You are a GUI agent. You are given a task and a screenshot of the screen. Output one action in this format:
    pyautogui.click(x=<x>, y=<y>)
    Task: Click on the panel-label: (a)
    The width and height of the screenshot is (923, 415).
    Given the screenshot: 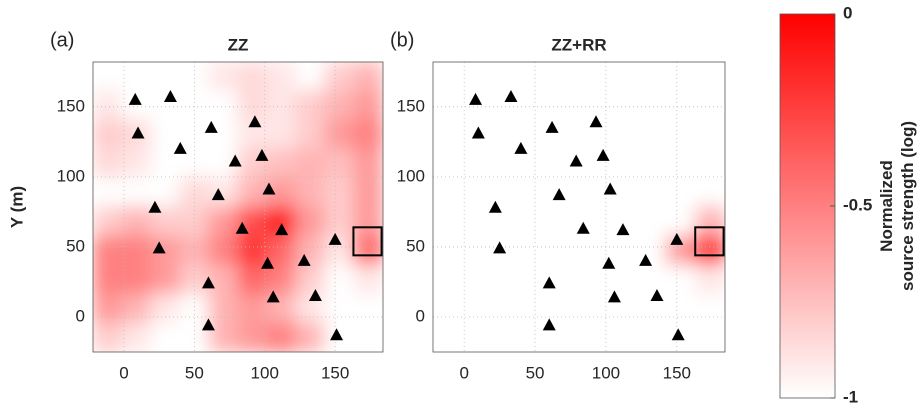 What is the action you would take?
    pyautogui.click(x=62, y=40)
    